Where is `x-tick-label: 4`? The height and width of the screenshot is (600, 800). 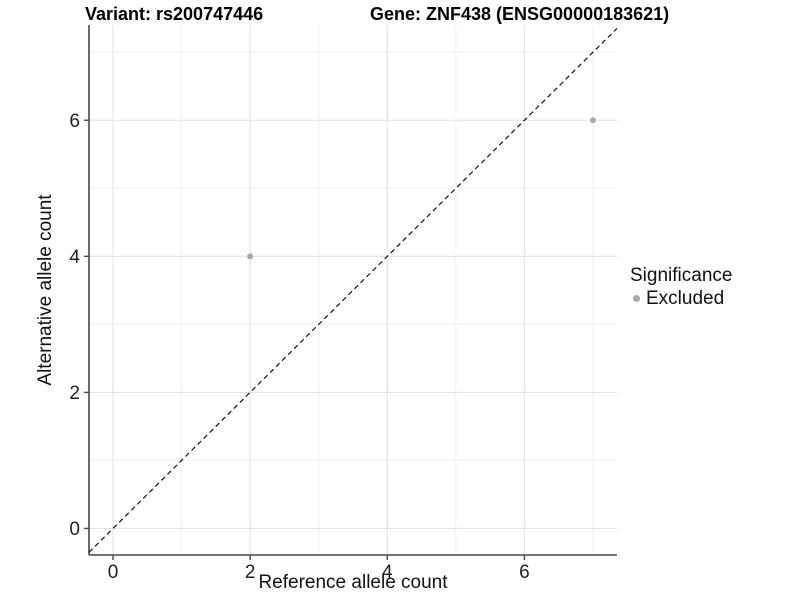
x-tick-label: 4 is located at coordinates (387, 572).